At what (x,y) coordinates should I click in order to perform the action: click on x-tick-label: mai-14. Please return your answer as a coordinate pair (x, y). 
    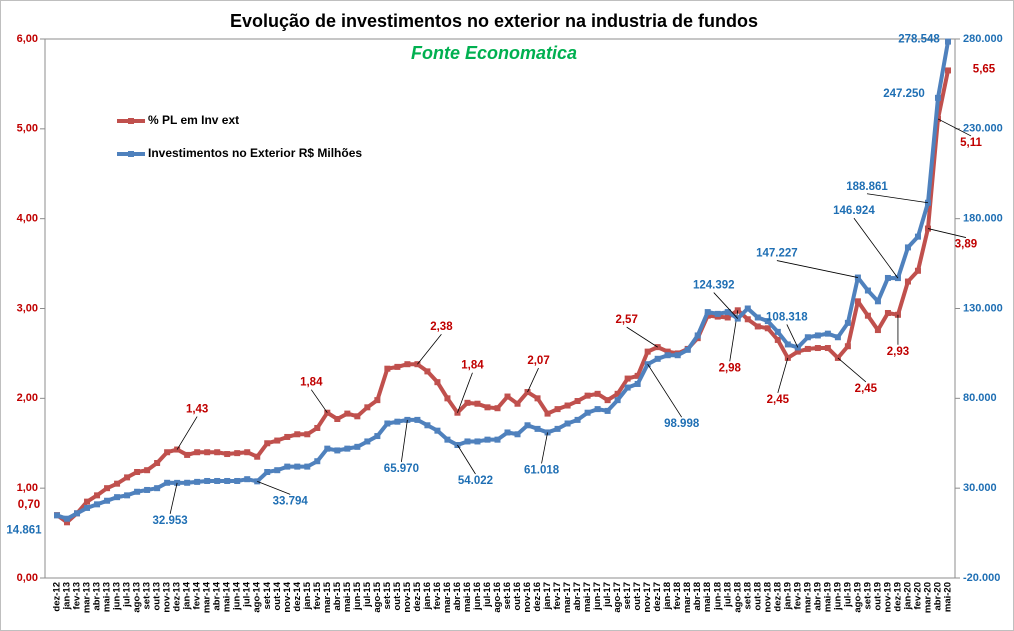
    Looking at the image, I should click on (227, 596).